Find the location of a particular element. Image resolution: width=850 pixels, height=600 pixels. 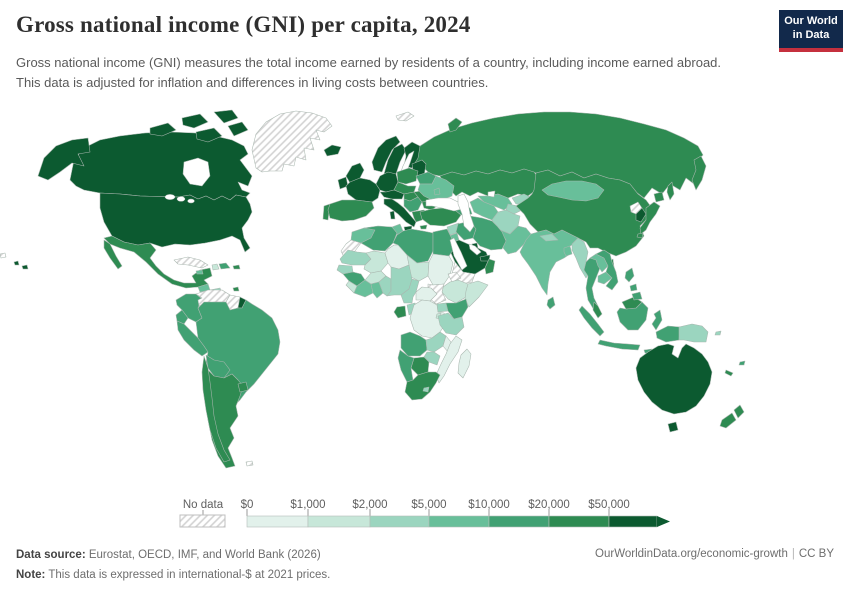

country-indonesia-west-papua is located at coordinates (668, 334).